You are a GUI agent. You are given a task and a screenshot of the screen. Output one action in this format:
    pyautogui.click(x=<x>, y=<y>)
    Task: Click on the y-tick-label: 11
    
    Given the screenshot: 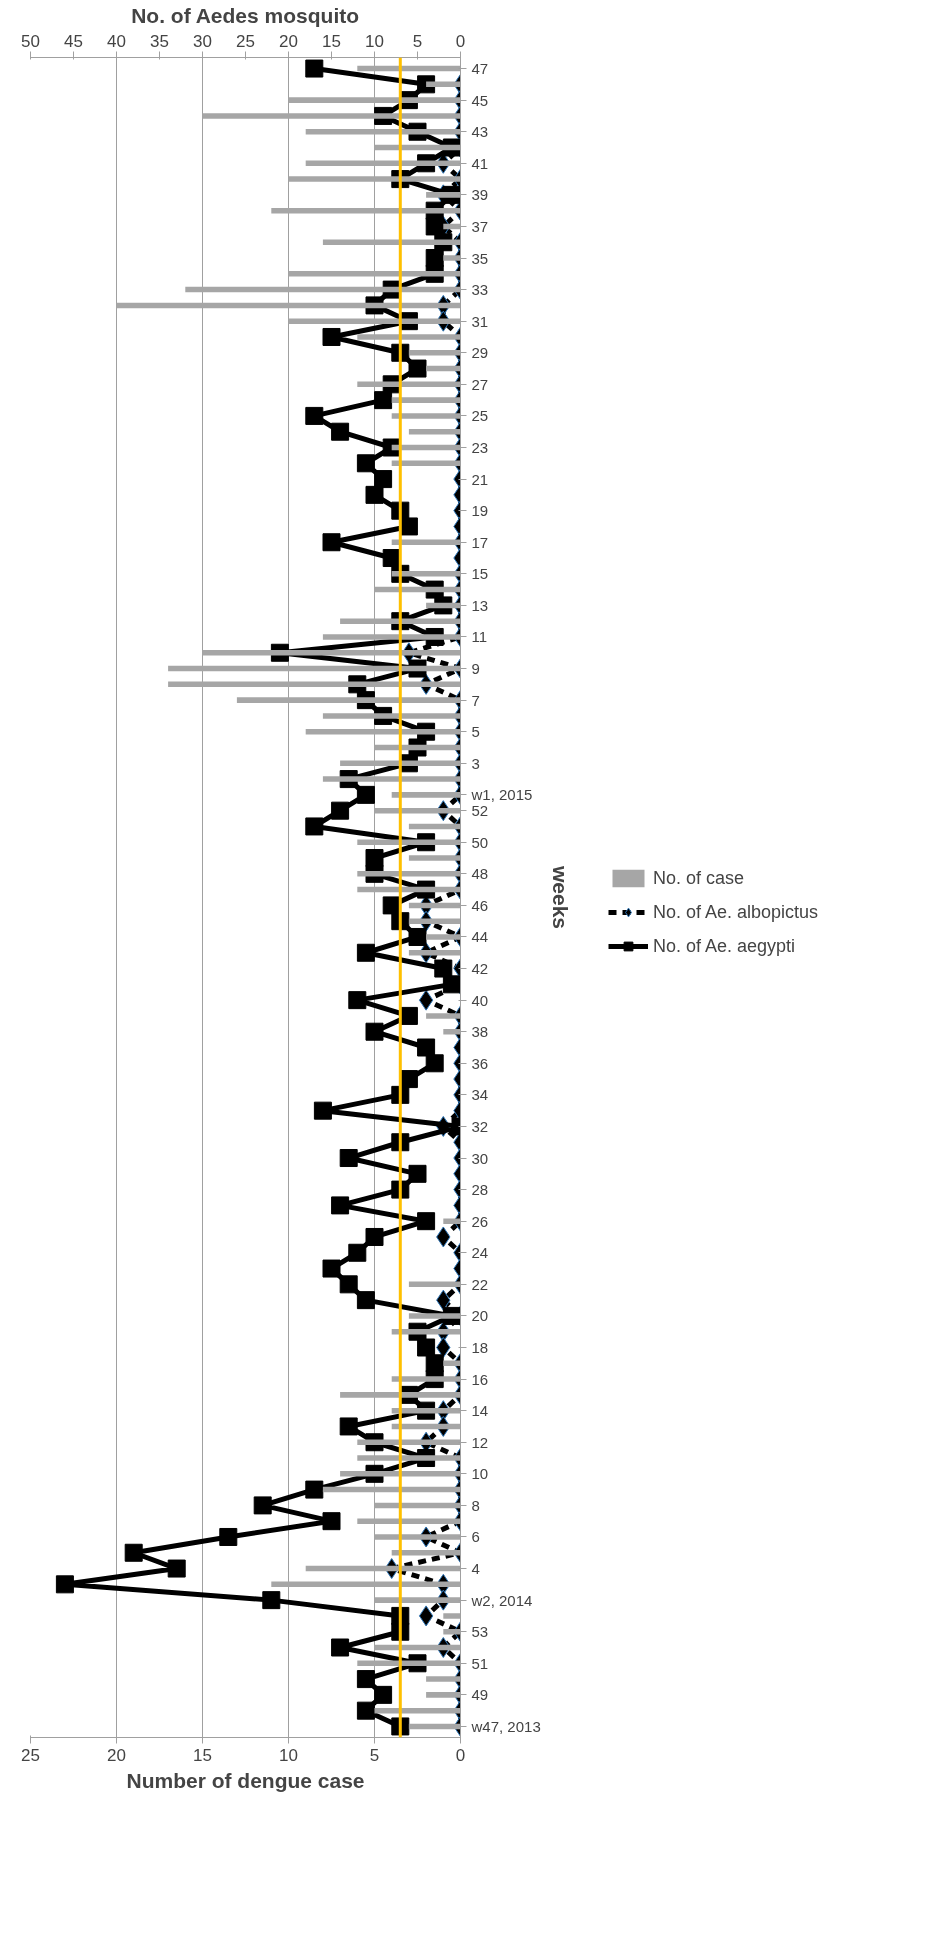 What is the action you would take?
    pyautogui.click(x=479, y=637)
    